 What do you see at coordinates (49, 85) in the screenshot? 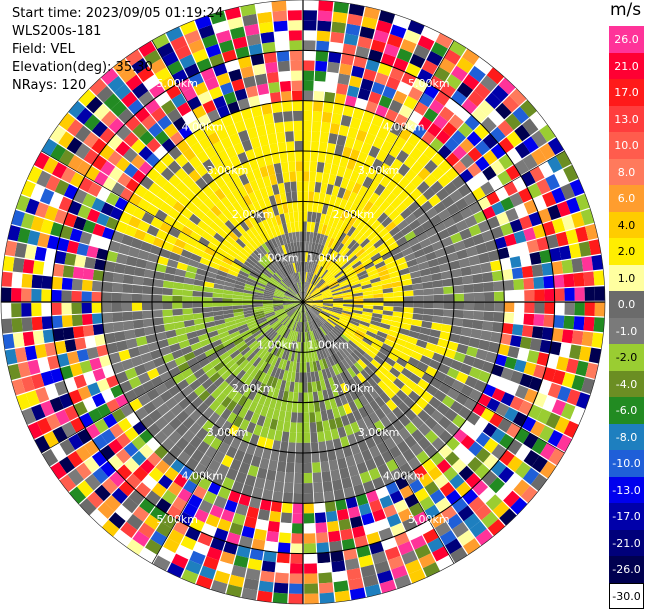
I see `info-nrays: NRays: 120` at bounding box center [49, 85].